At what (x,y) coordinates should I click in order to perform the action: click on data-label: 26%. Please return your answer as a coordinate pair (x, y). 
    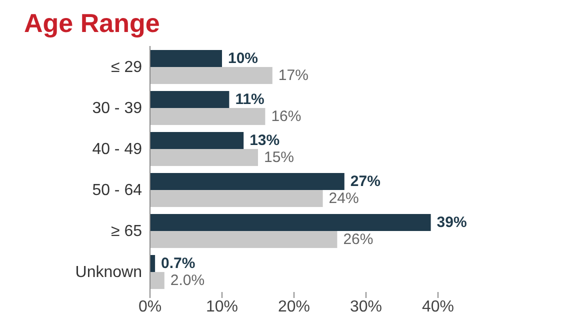
    Looking at the image, I should click on (358, 239).